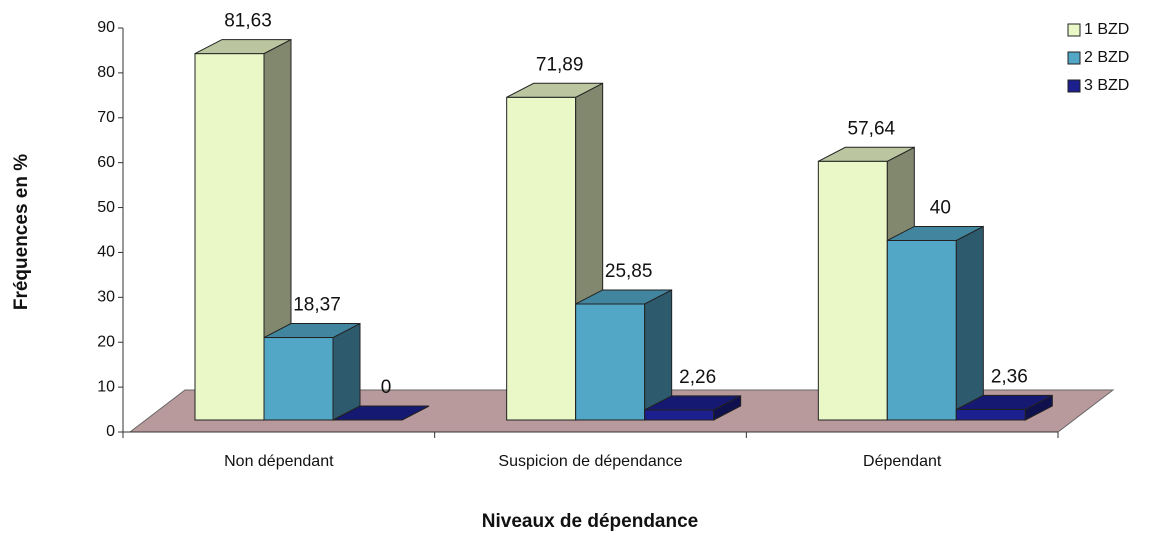 The height and width of the screenshot is (541, 1157). Describe the element at coordinates (106, 386) in the screenshot. I see `y-tick-label: 10` at that location.